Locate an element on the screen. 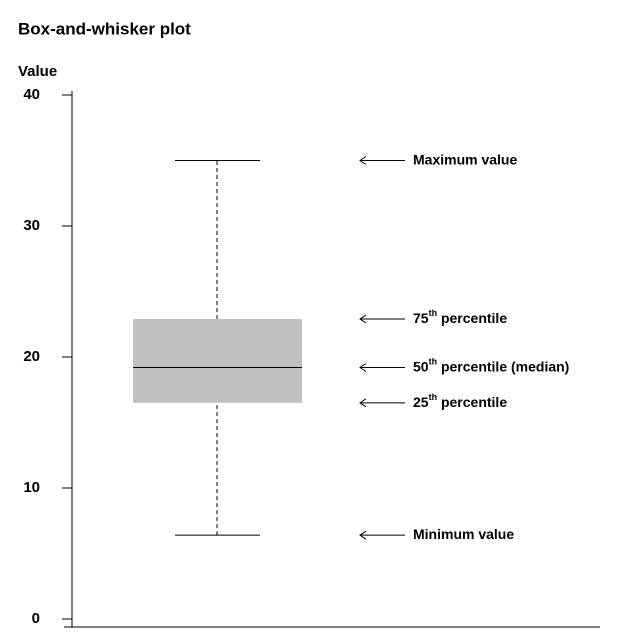 This screenshot has width=617, height=633. annotation: Maximum value is located at coordinates (465, 159).